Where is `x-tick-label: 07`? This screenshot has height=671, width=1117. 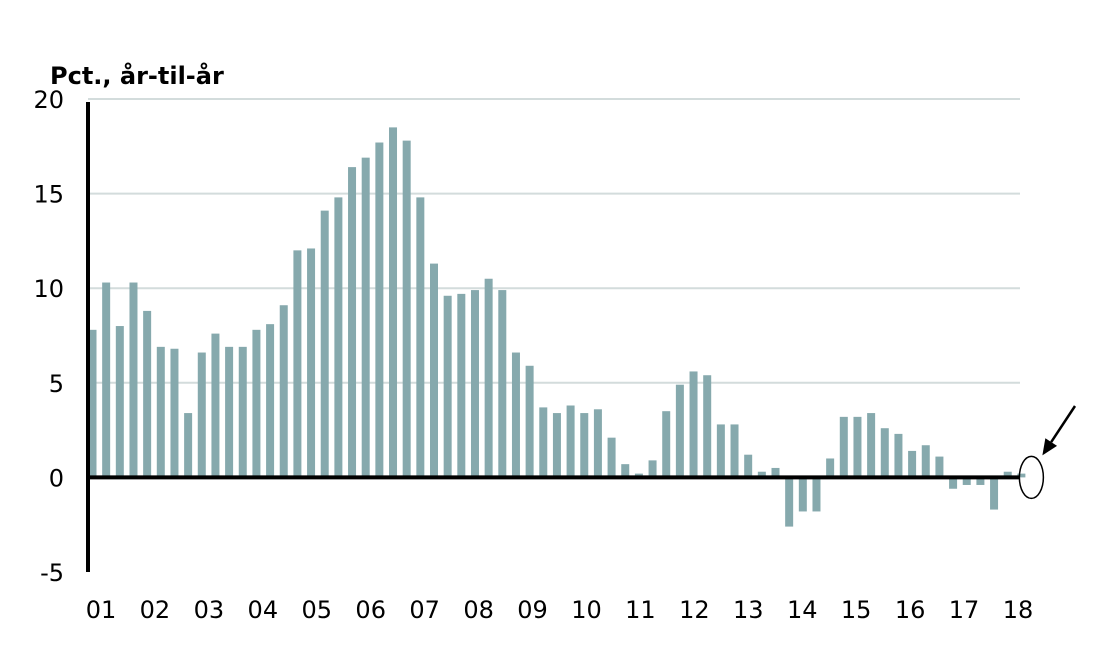
x-tick-label: 07 is located at coordinates (424, 610).